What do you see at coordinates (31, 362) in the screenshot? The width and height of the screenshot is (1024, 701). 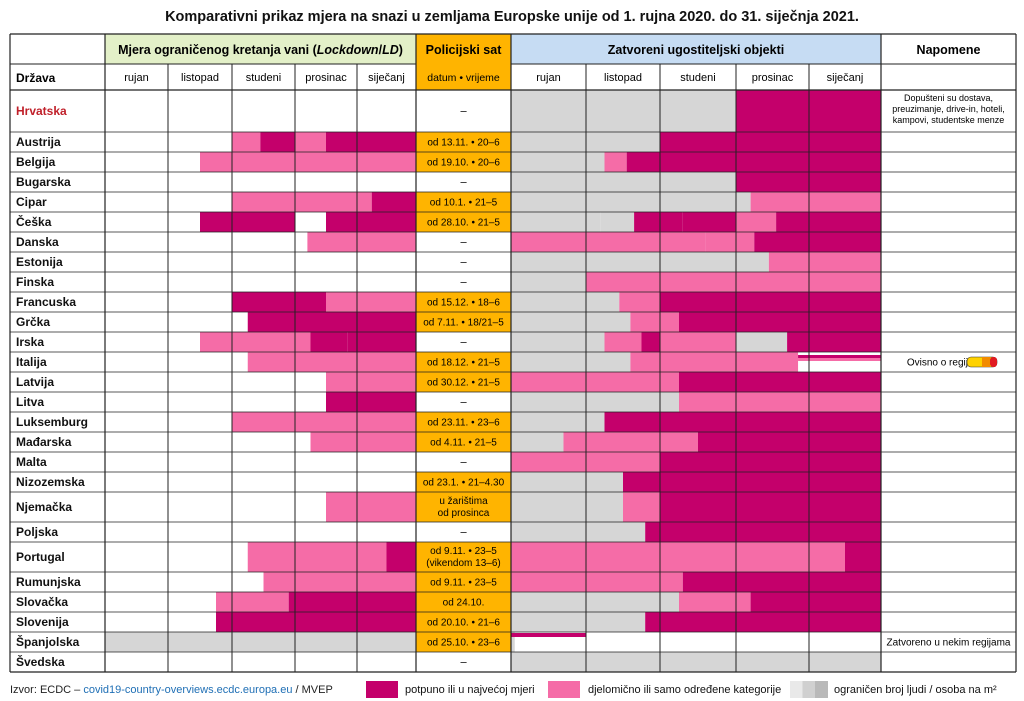 I see `country-label: Italija` at bounding box center [31, 362].